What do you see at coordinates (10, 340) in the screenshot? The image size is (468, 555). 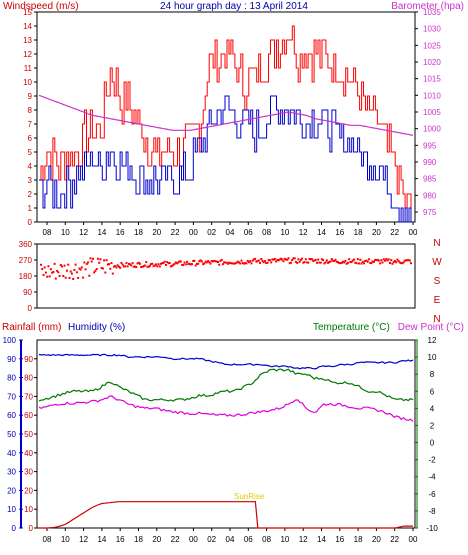 I see `humidity-tick-label: 100` at bounding box center [10, 340].